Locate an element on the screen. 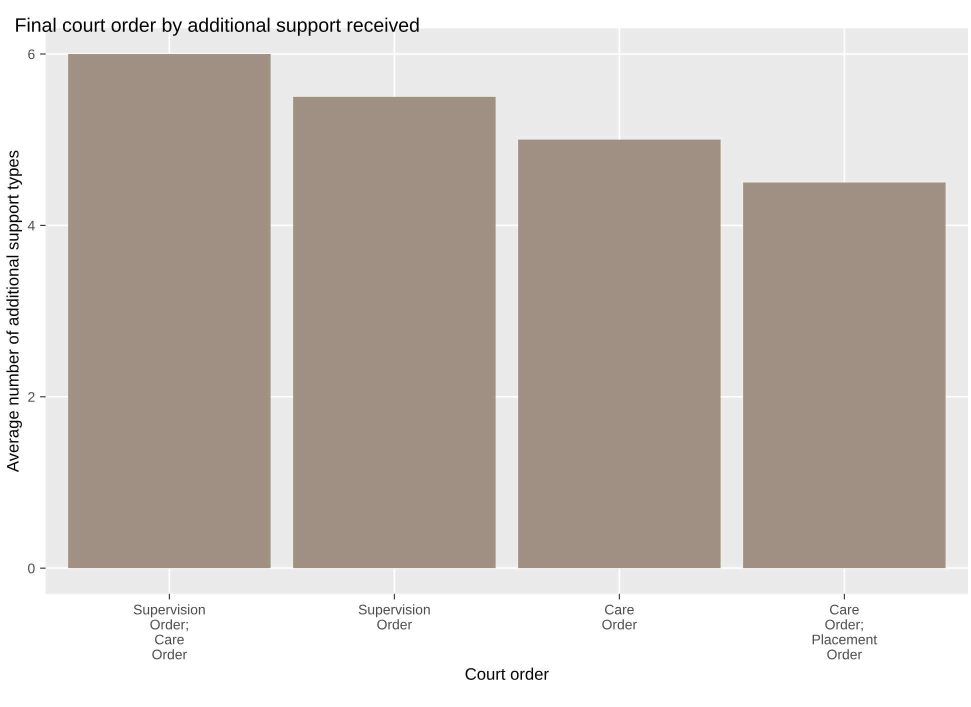 This screenshot has width=971, height=707. y-tick-label: 4 is located at coordinates (31, 225).